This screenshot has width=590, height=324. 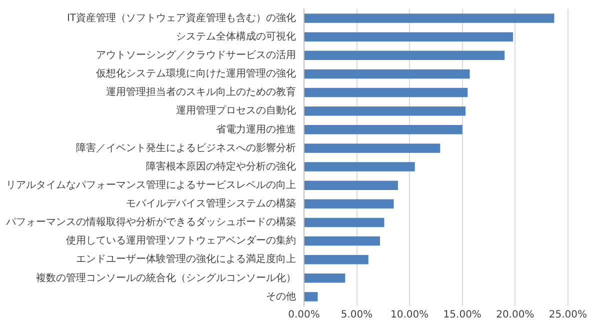 What do you see at coordinates (181, 240) in the screenshot?
I see `y-tick-label: 使用している運用管理ソフトウェアベンダーの集約` at bounding box center [181, 240].